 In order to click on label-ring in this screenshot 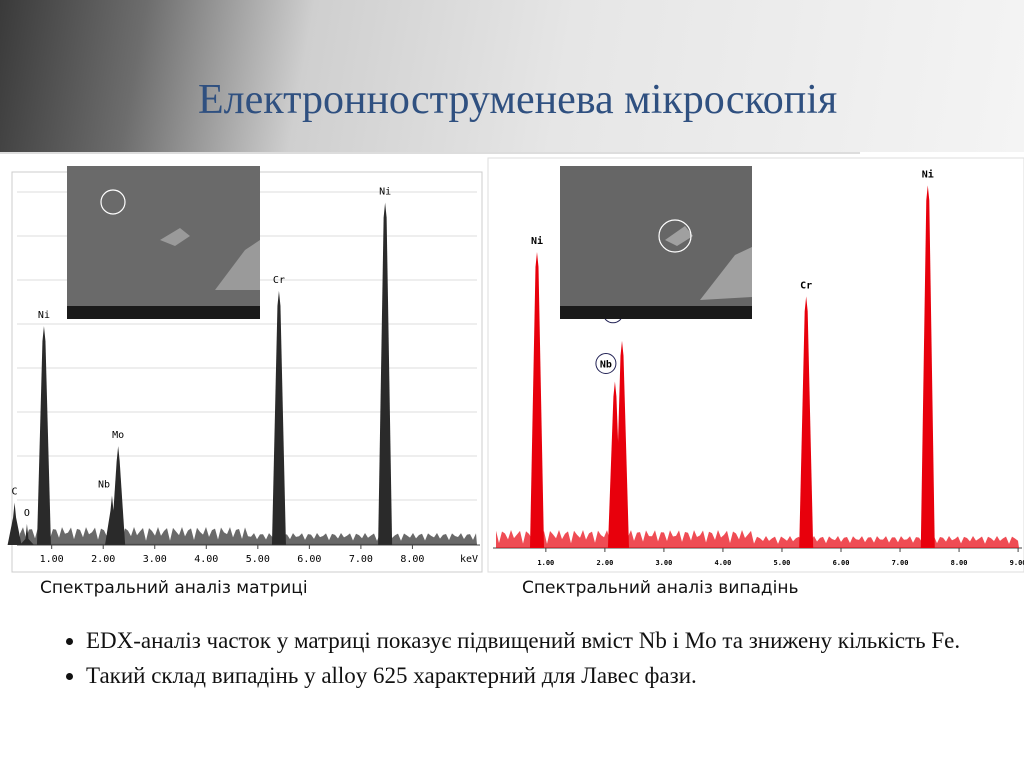, I will do `click(606, 363)`.